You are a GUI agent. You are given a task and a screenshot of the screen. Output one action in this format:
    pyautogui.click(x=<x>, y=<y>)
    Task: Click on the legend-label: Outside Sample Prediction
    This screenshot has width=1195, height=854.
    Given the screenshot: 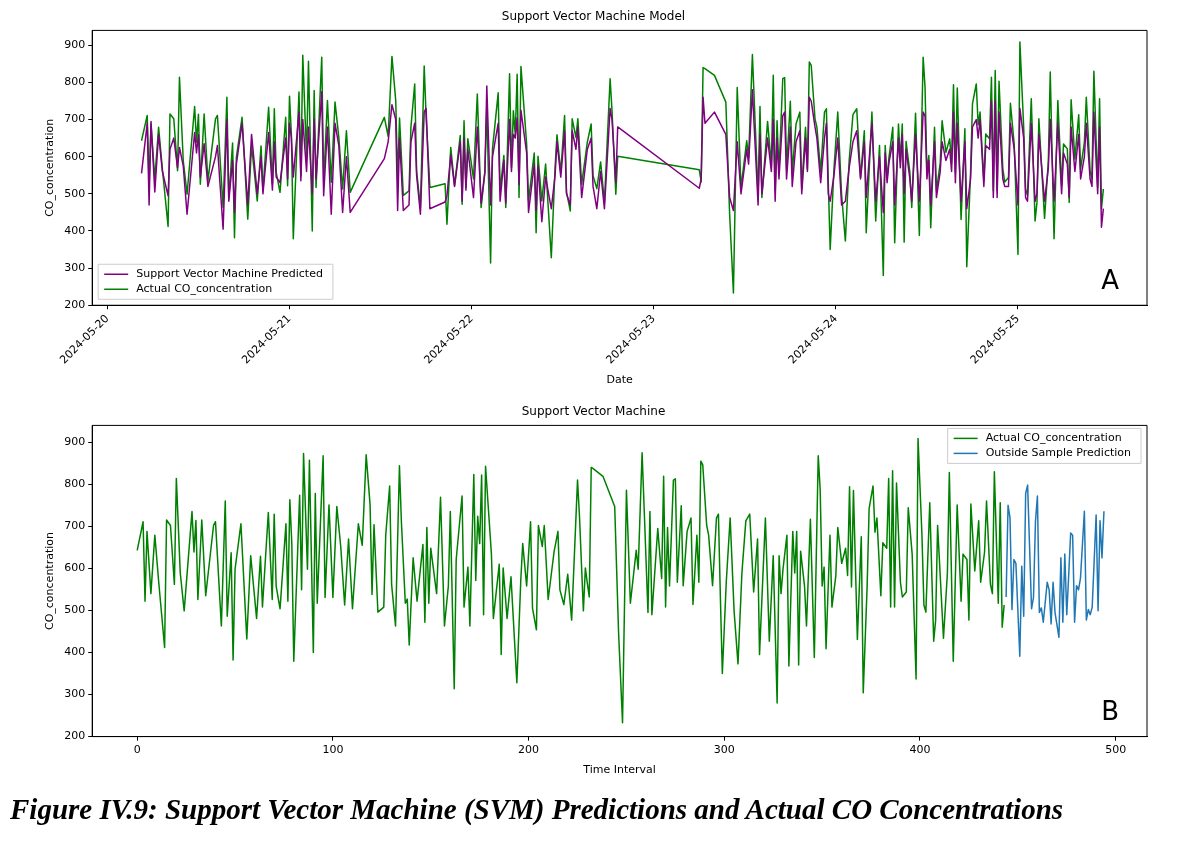 What is the action you would take?
    pyautogui.click(x=1058, y=453)
    